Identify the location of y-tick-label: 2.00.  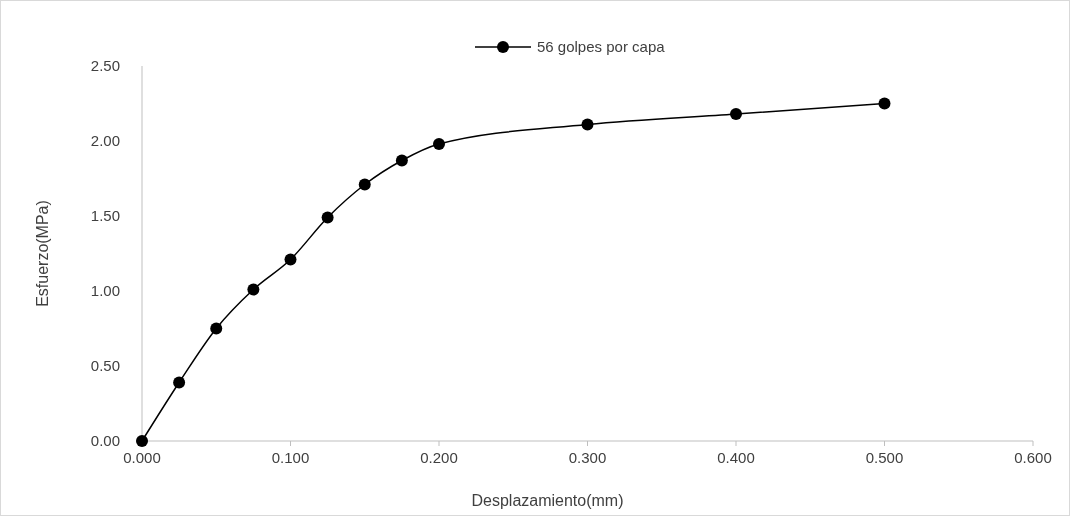
(105, 140).